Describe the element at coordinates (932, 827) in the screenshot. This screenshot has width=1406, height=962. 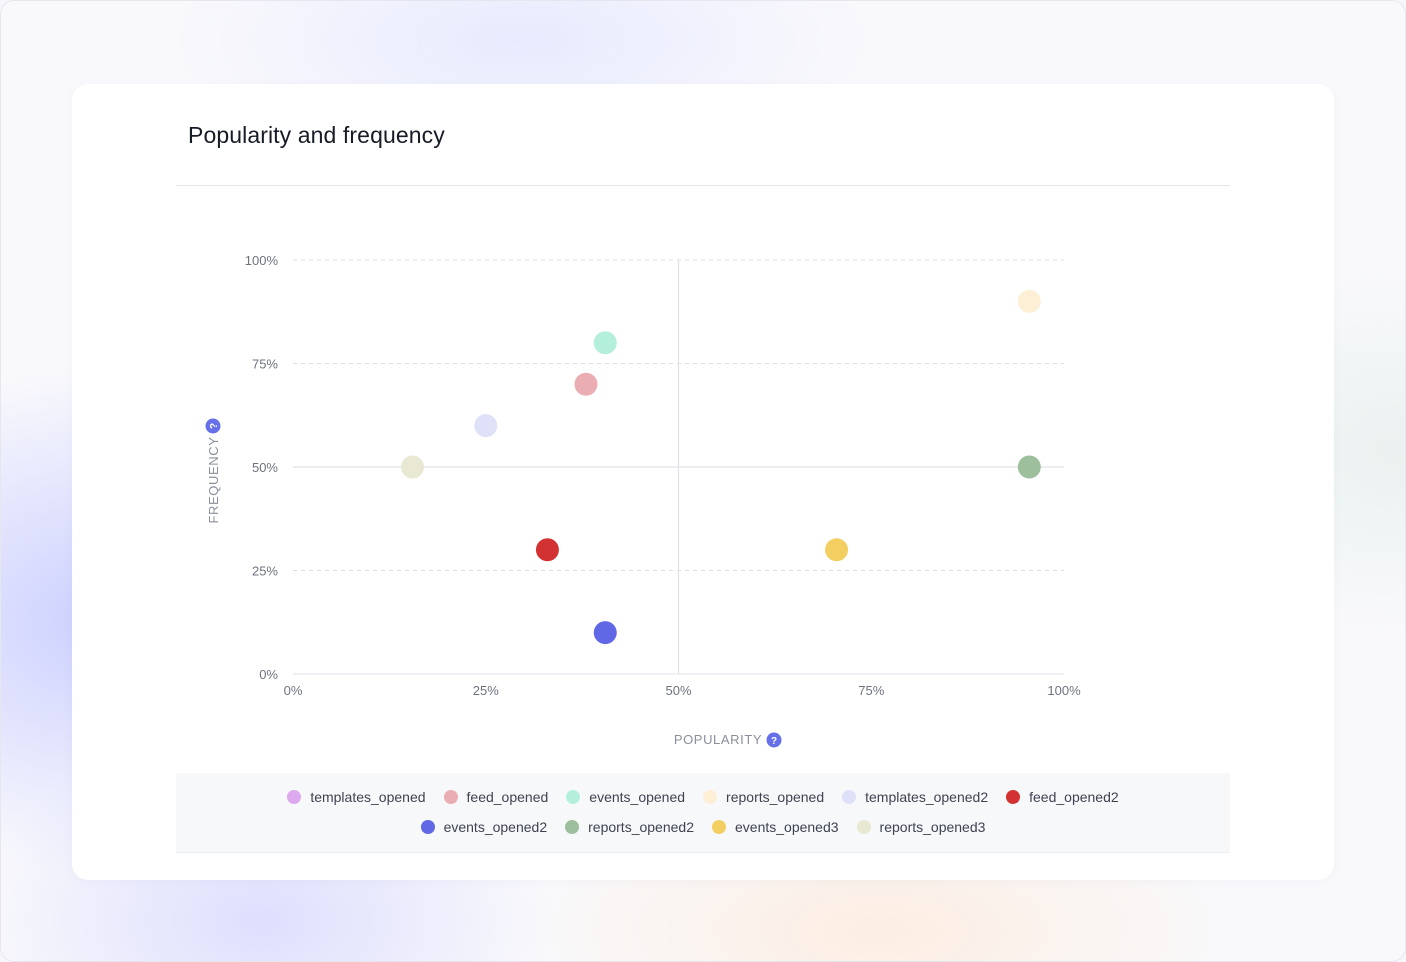
I see `legend-label: reports_opened3` at that location.